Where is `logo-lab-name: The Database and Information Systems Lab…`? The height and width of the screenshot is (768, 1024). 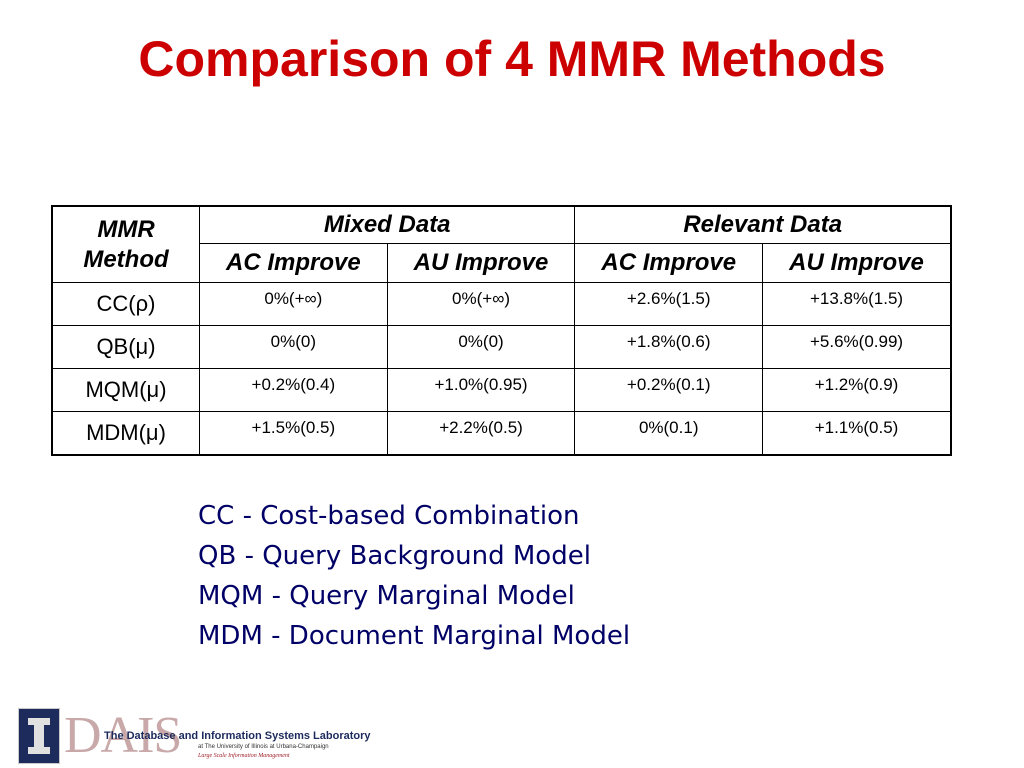
logo-lab-name: The Database and Information Systems Lab… is located at coordinates (237, 736).